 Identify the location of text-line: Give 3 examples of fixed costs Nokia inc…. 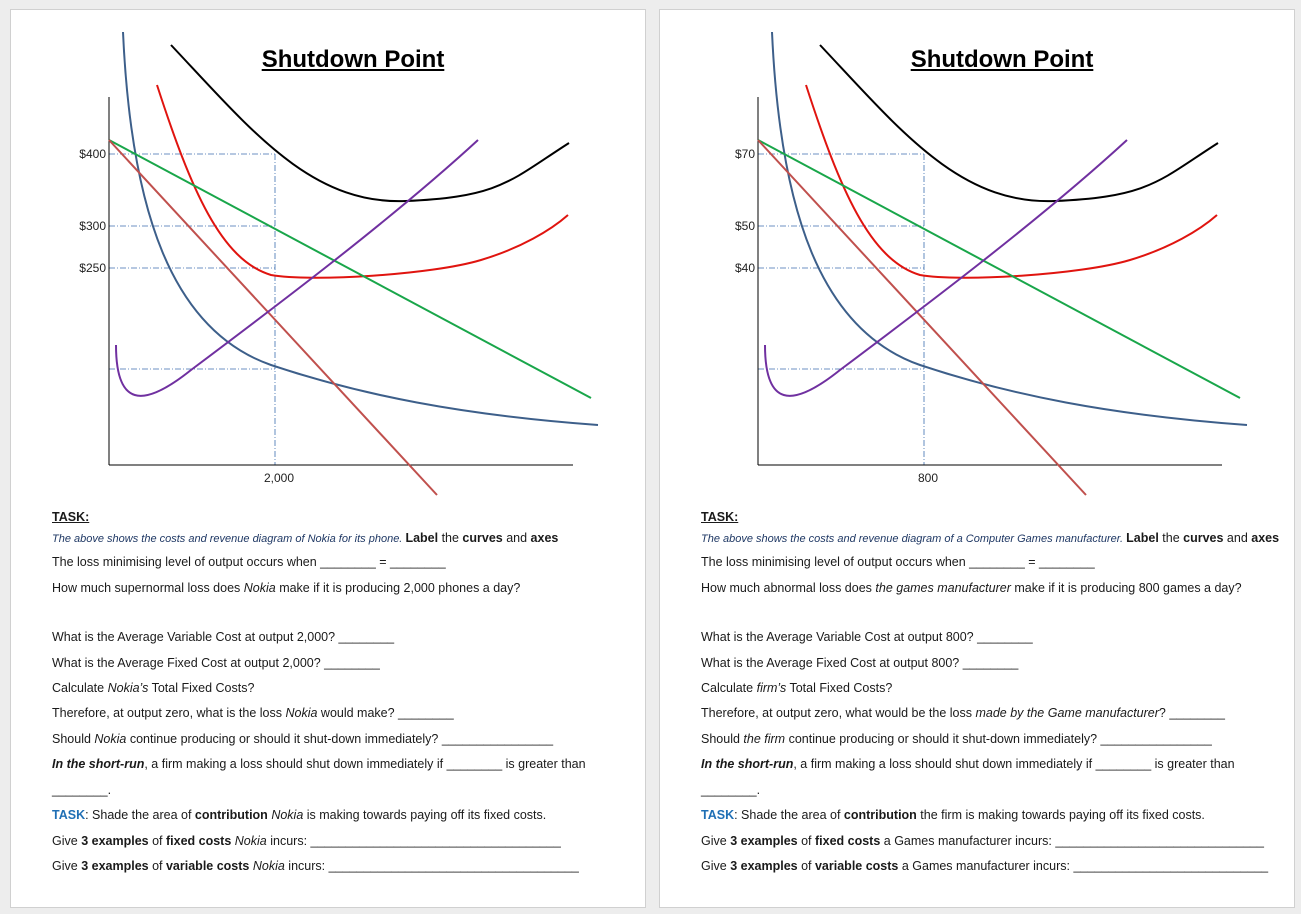
(306, 841).